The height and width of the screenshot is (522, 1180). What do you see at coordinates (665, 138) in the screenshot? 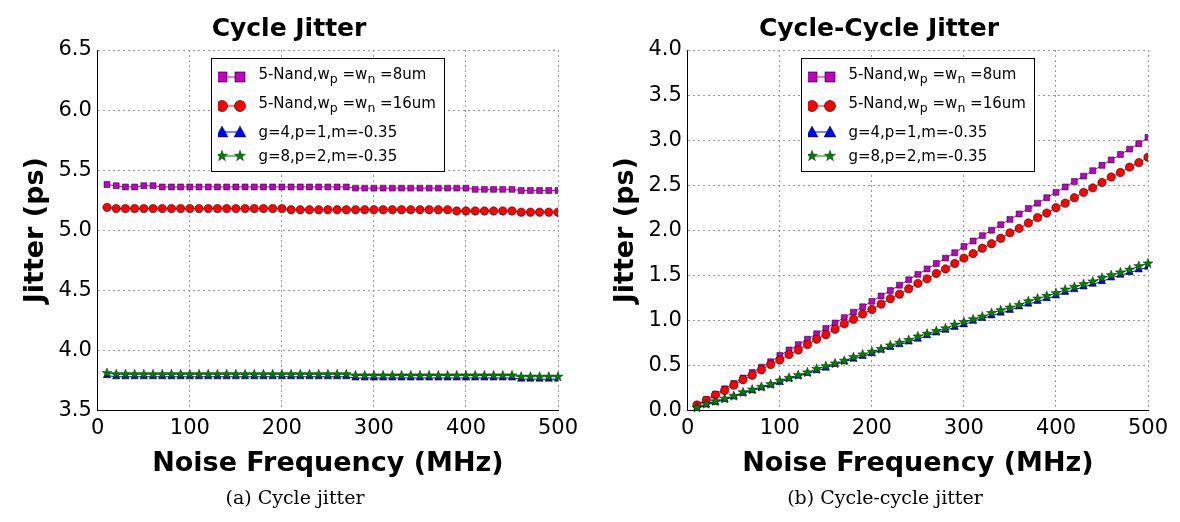
I see `y-tick-label: 3.0` at bounding box center [665, 138].